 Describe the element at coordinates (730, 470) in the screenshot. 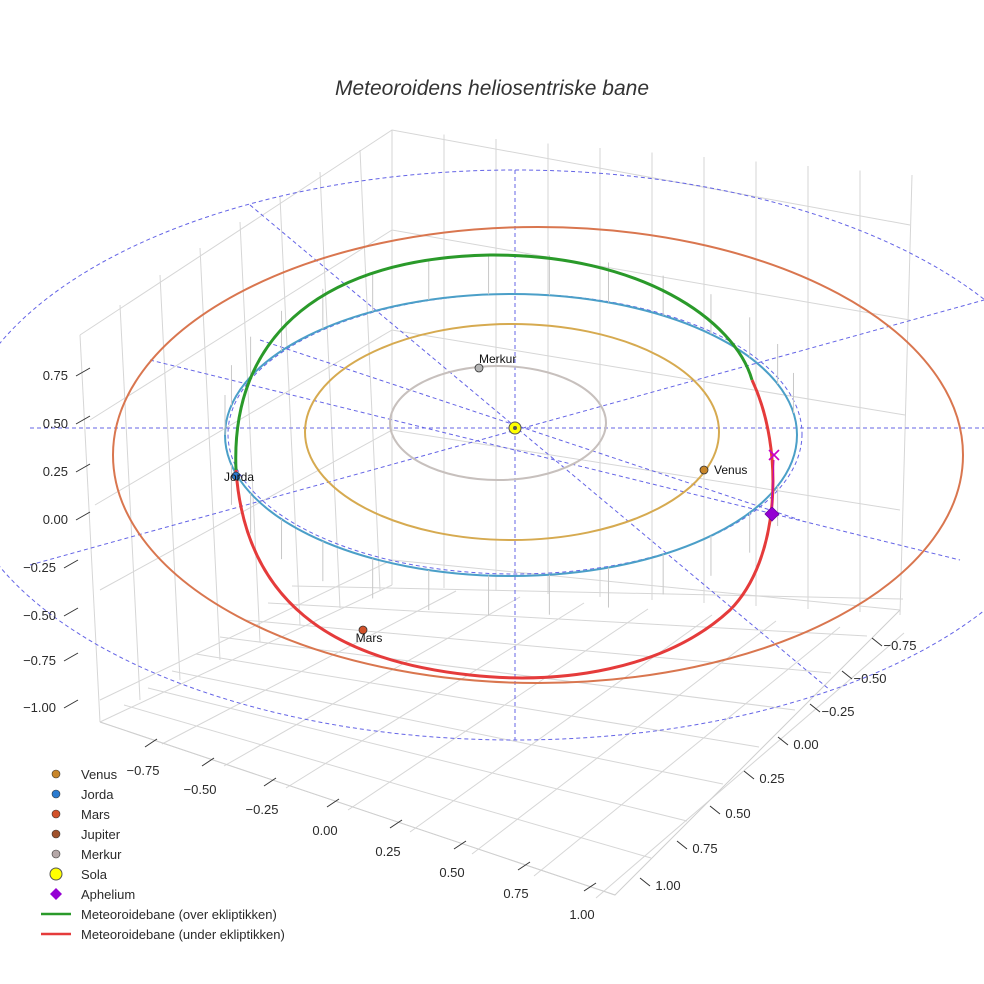

I see `planet-label-venus: Venus` at that location.